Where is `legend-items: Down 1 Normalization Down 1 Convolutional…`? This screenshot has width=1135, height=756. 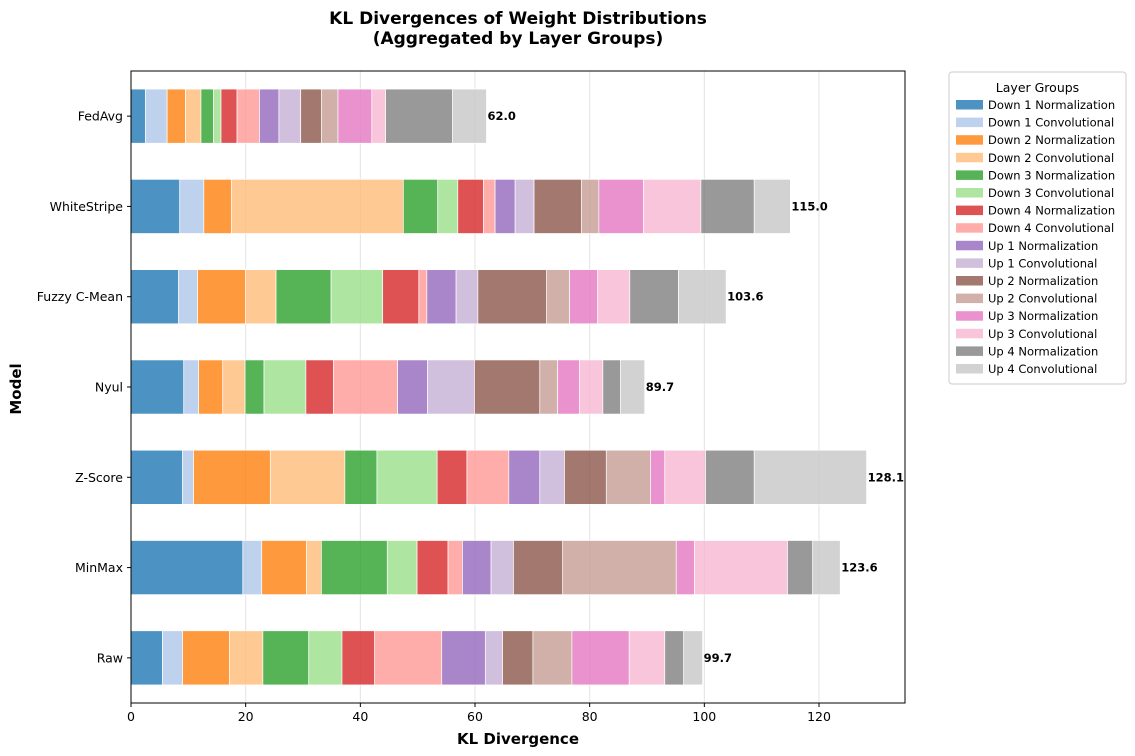
legend-items: Down 1 Normalization Down 1 Convolutional… is located at coordinates (1035, 237).